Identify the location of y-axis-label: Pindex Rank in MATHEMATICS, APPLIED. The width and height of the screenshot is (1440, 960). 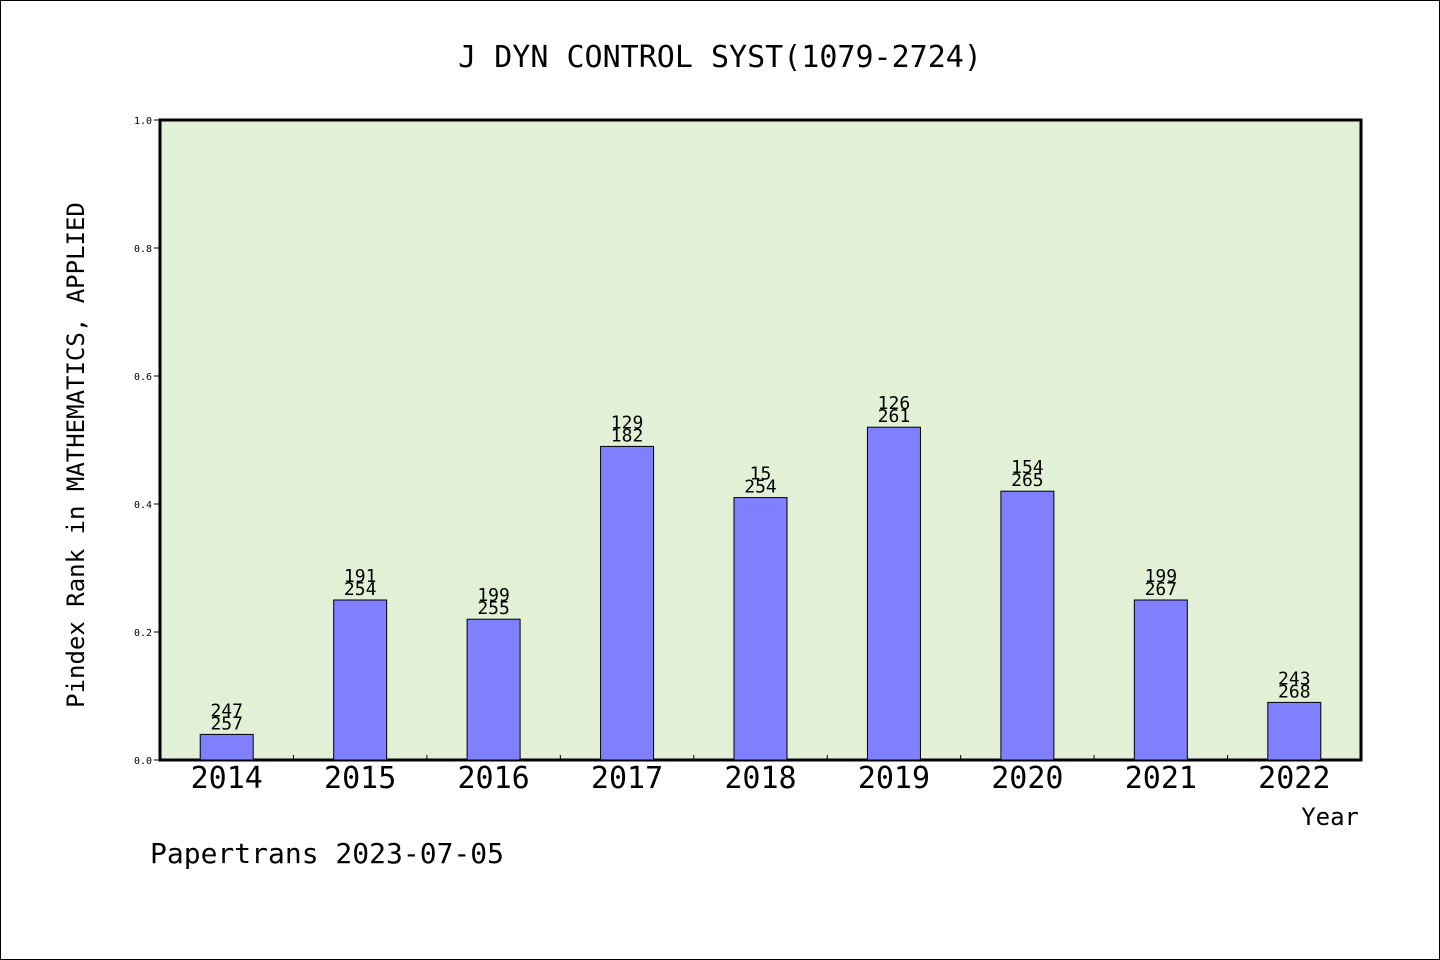
(76, 455).